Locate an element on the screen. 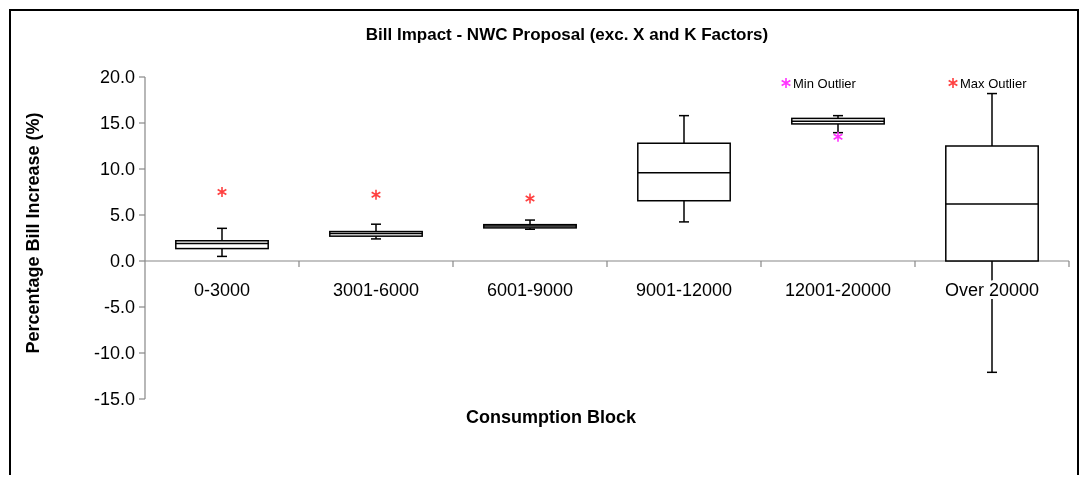 The width and height of the screenshot is (1088, 483). y-tick-label: -15.0 is located at coordinates (114, 399).